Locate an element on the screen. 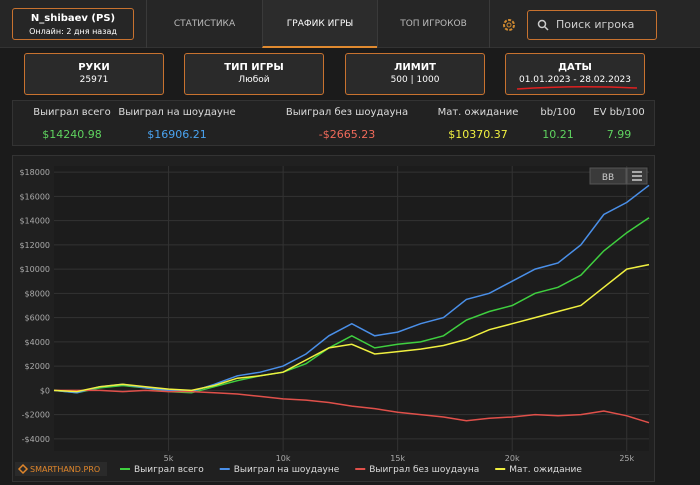  x-tick-label: 10k is located at coordinates (283, 458).